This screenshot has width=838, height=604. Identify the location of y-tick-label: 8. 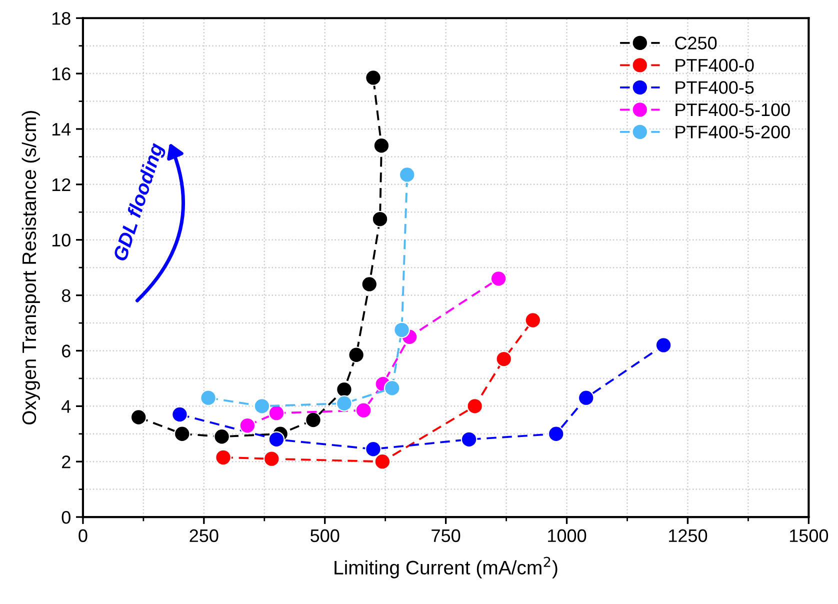
(66, 295).